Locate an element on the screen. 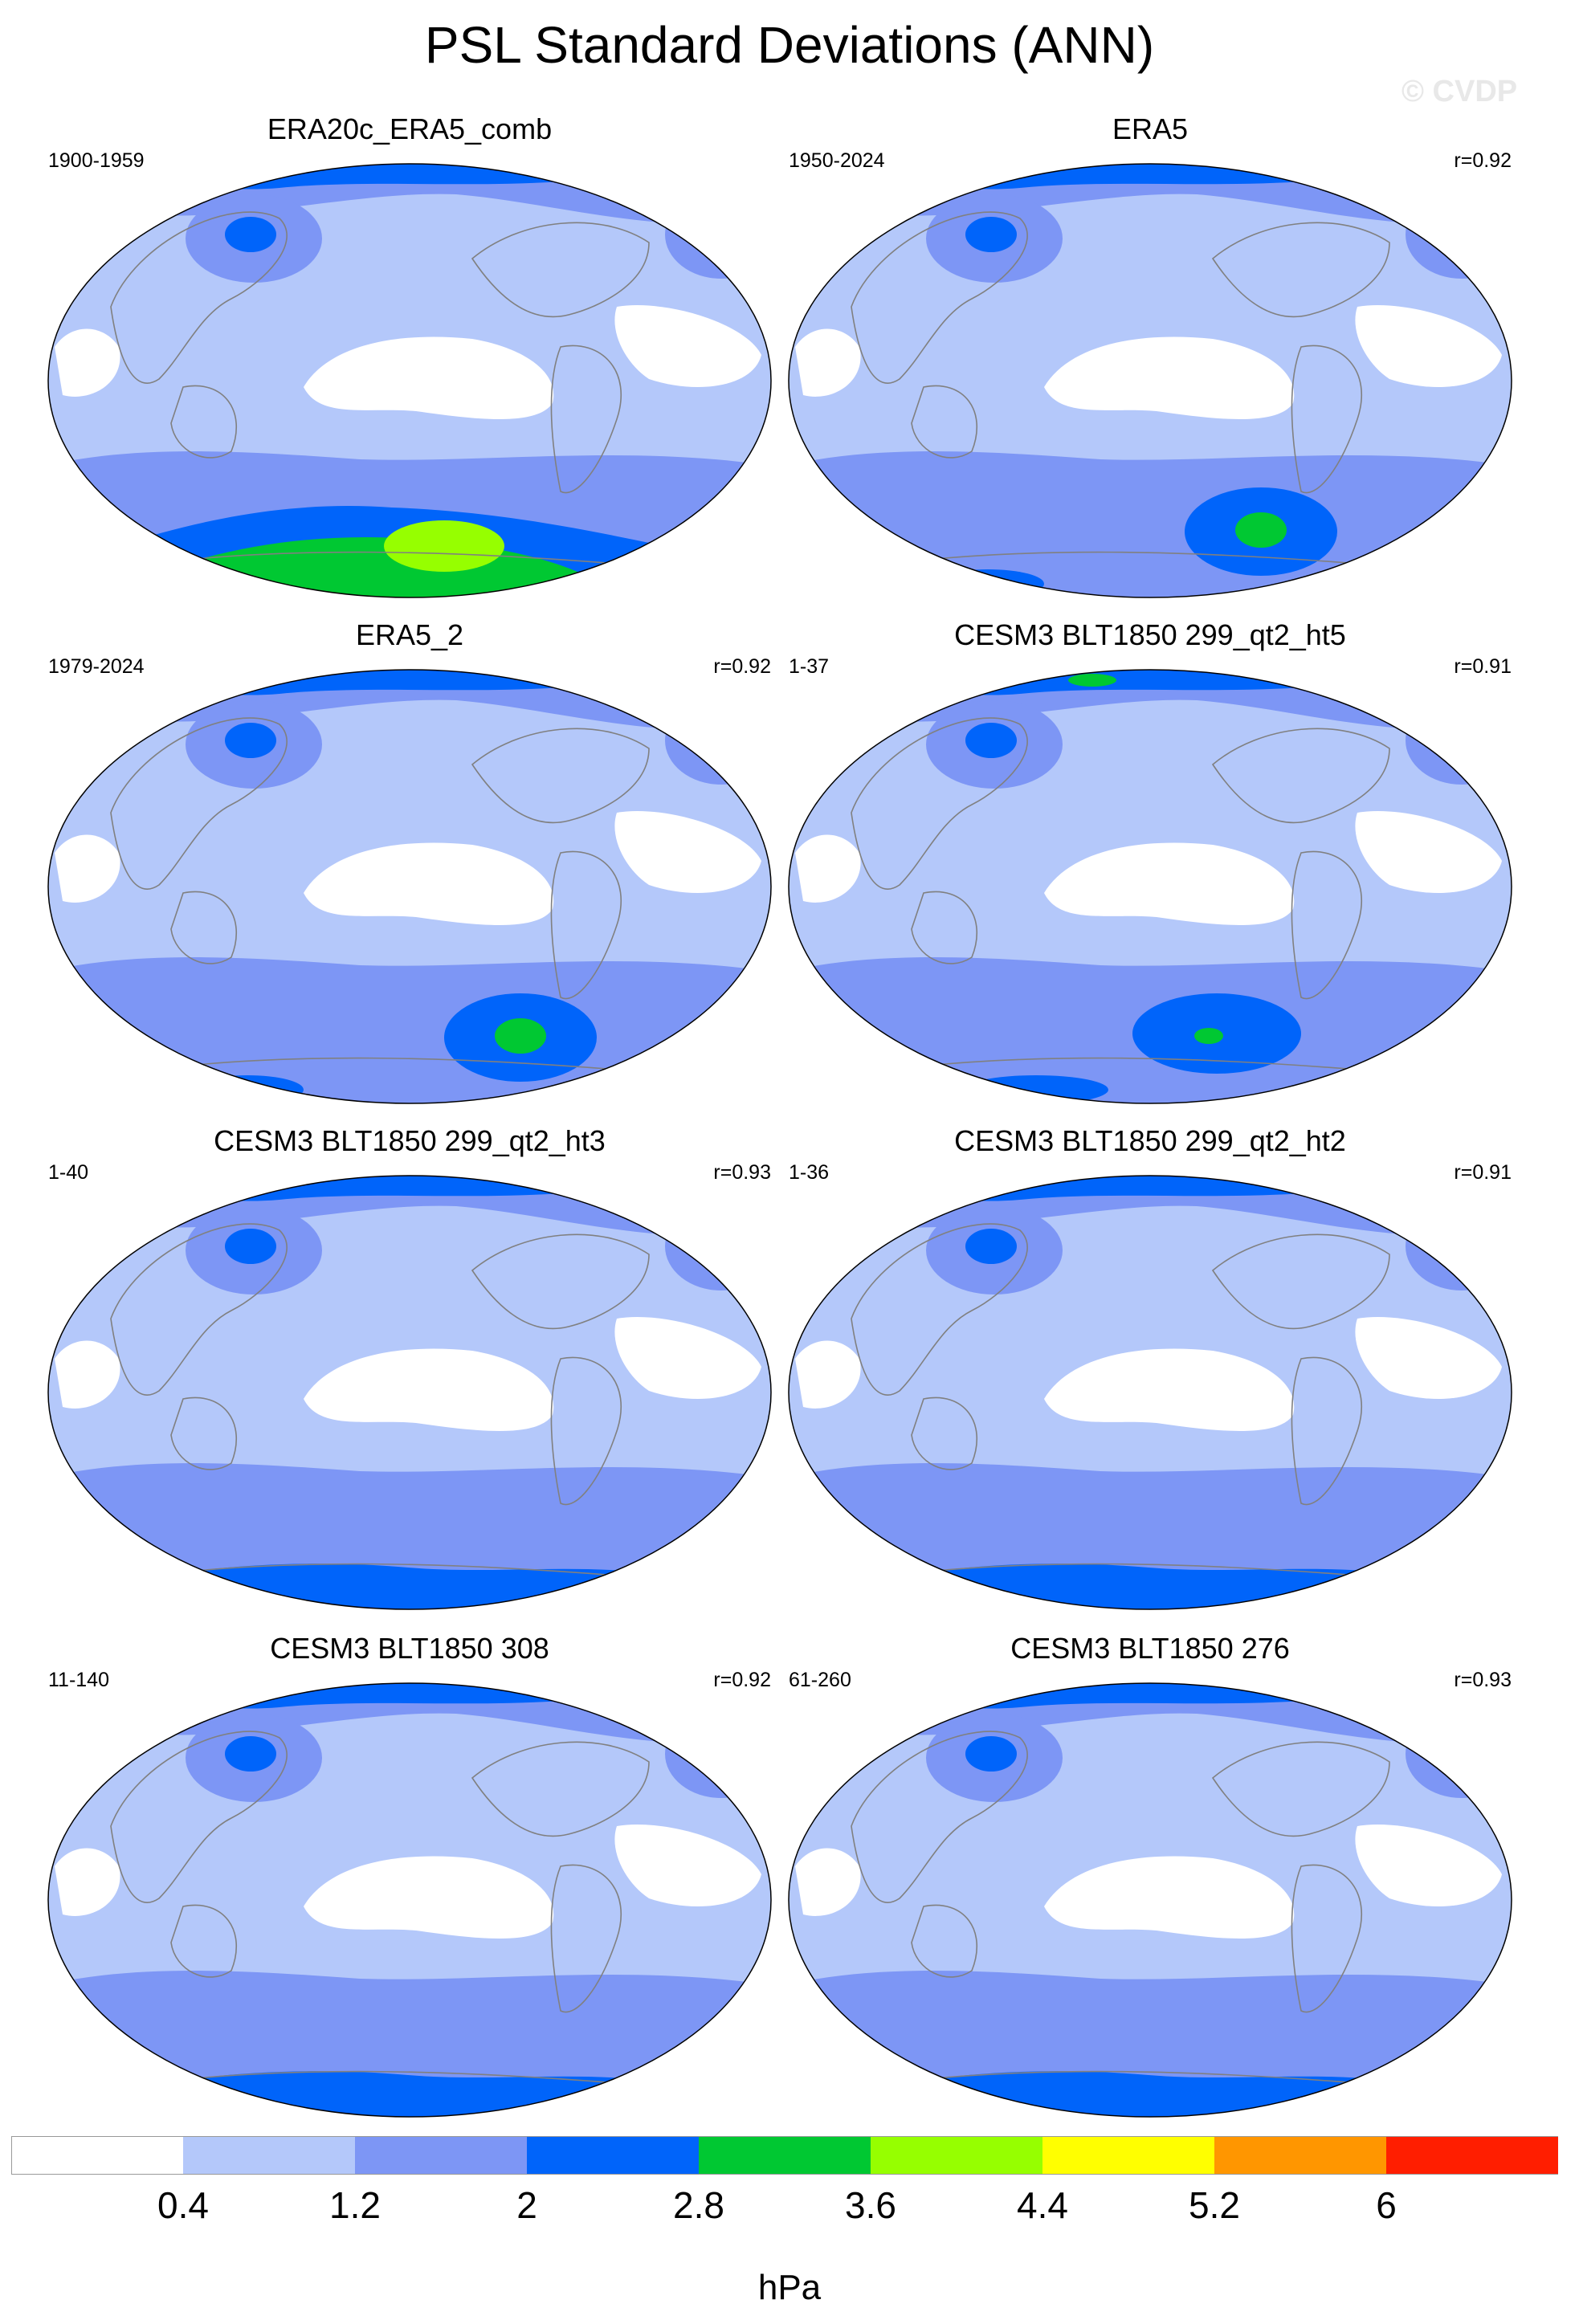 The image size is (1579, 2324). panel-period: 1-36 is located at coordinates (809, 1173).